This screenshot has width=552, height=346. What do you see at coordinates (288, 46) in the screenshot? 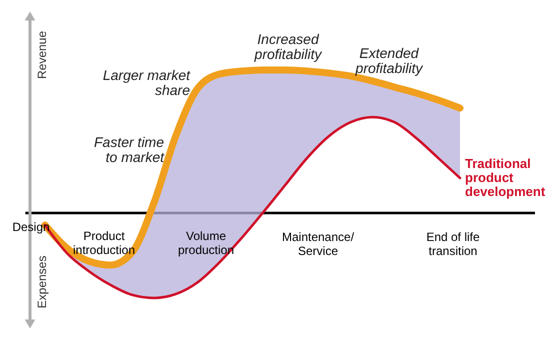
I see `text: Increased profitability` at bounding box center [288, 46].